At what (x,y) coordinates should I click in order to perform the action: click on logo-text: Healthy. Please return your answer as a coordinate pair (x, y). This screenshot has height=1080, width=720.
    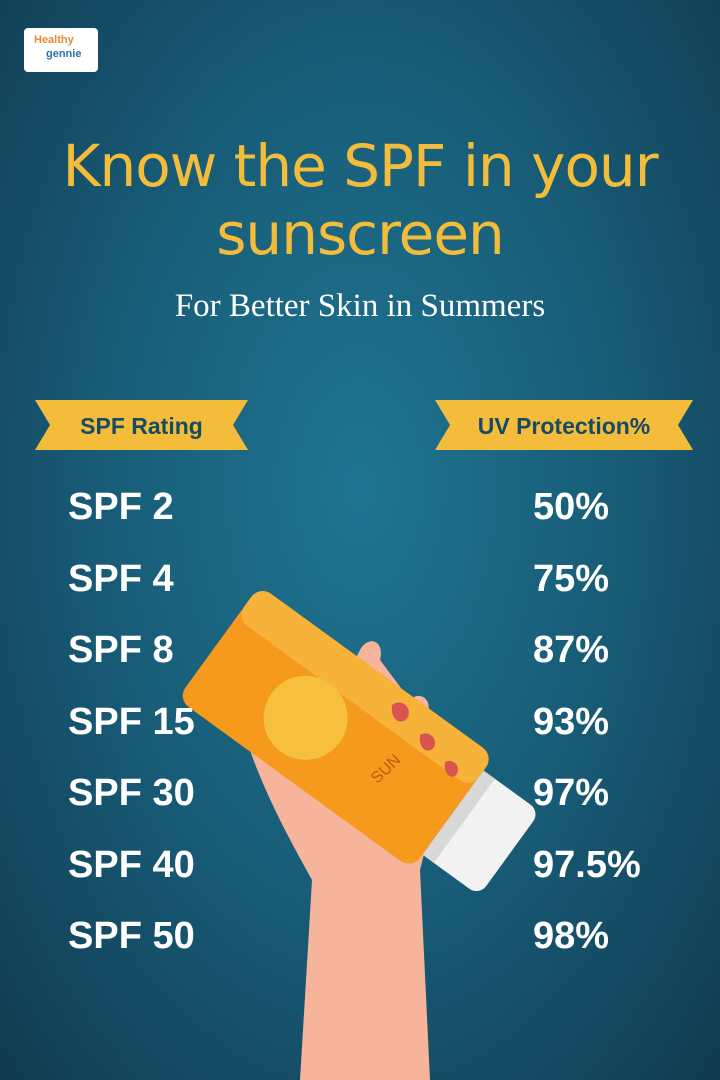
    Looking at the image, I should click on (54, 40).